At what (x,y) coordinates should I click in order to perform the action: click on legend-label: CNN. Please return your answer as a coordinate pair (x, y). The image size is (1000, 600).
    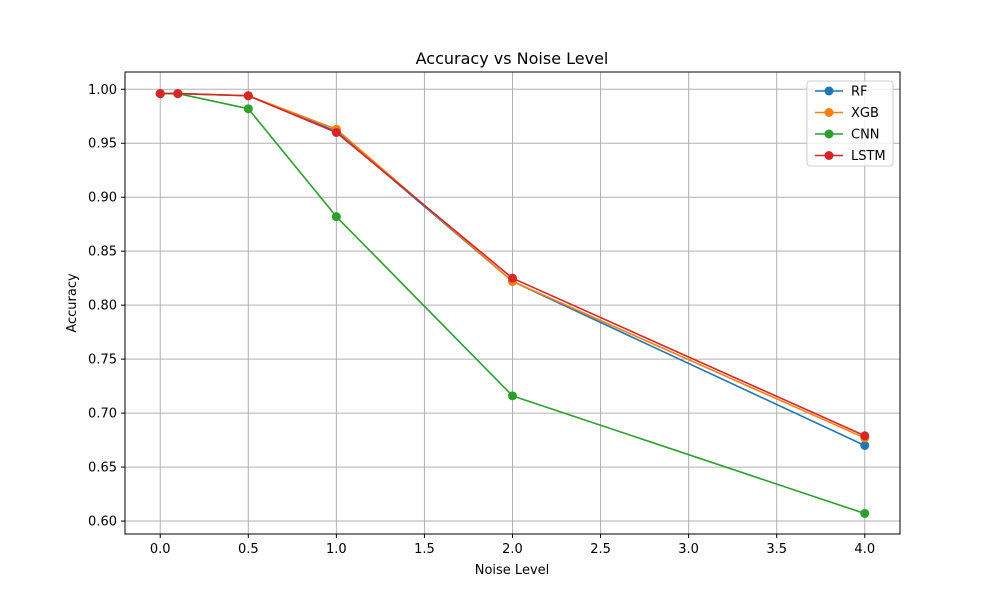
    Looking at the image, I should click on (865, 135).